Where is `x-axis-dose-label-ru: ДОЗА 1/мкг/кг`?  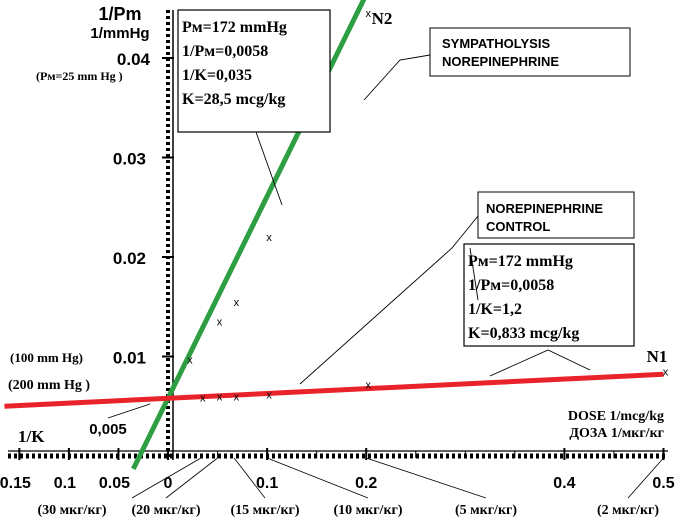 x-axis-dose-label-ru: ДОЗА 1/мкг/кг is located at coordinates (616, 433).